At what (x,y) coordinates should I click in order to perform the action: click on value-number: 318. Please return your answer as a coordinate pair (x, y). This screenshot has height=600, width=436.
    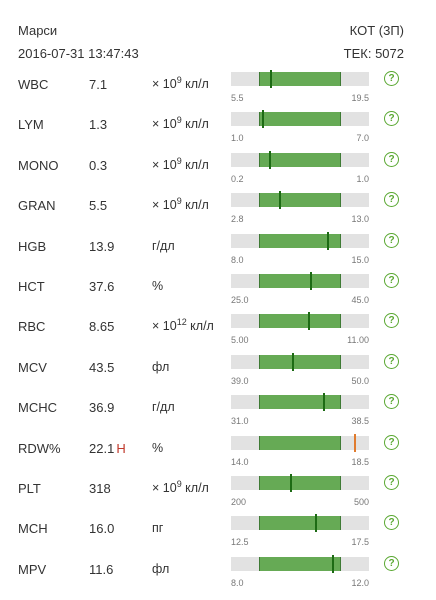
    Looking at the image, I should click on (100, 488).